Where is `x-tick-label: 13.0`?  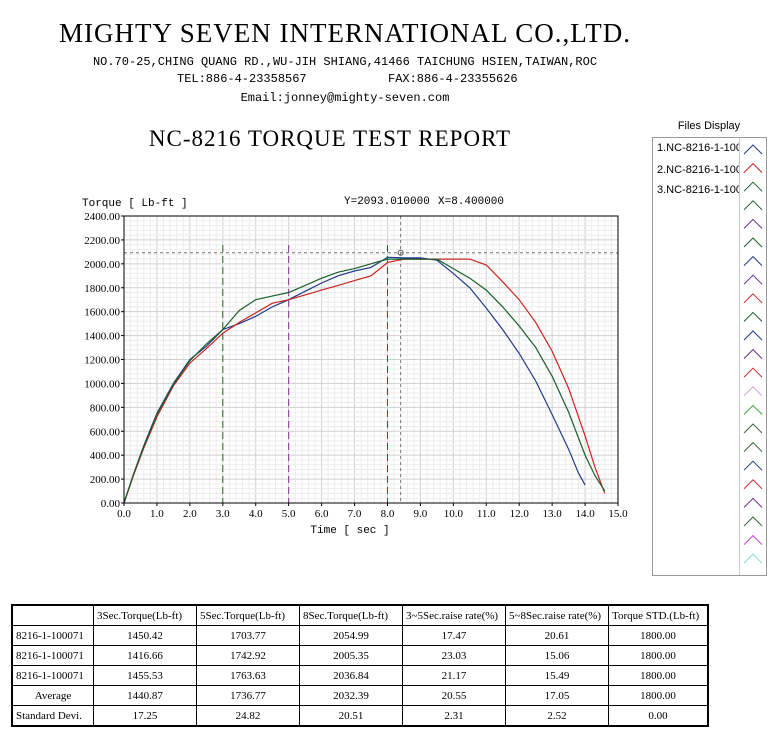 x-tick-label: 13.0 is located at coordinates (553, 514).